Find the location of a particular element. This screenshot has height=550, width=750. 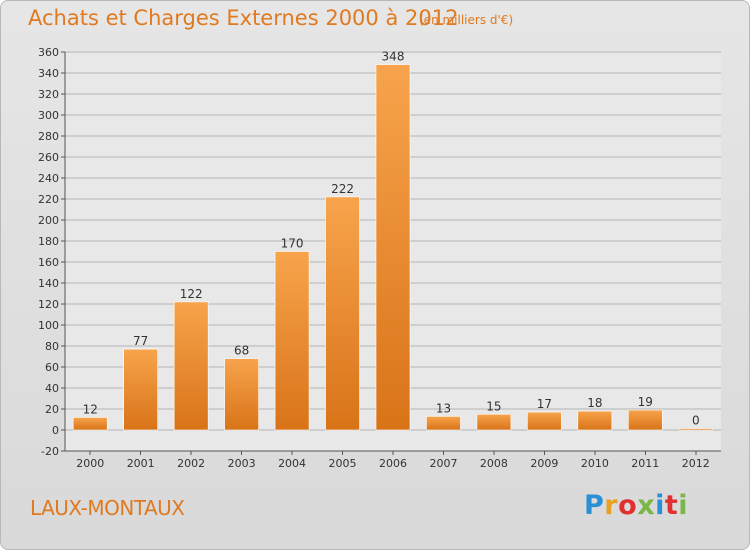

bar-value-label: 13 is located at coordinates (443, 408).